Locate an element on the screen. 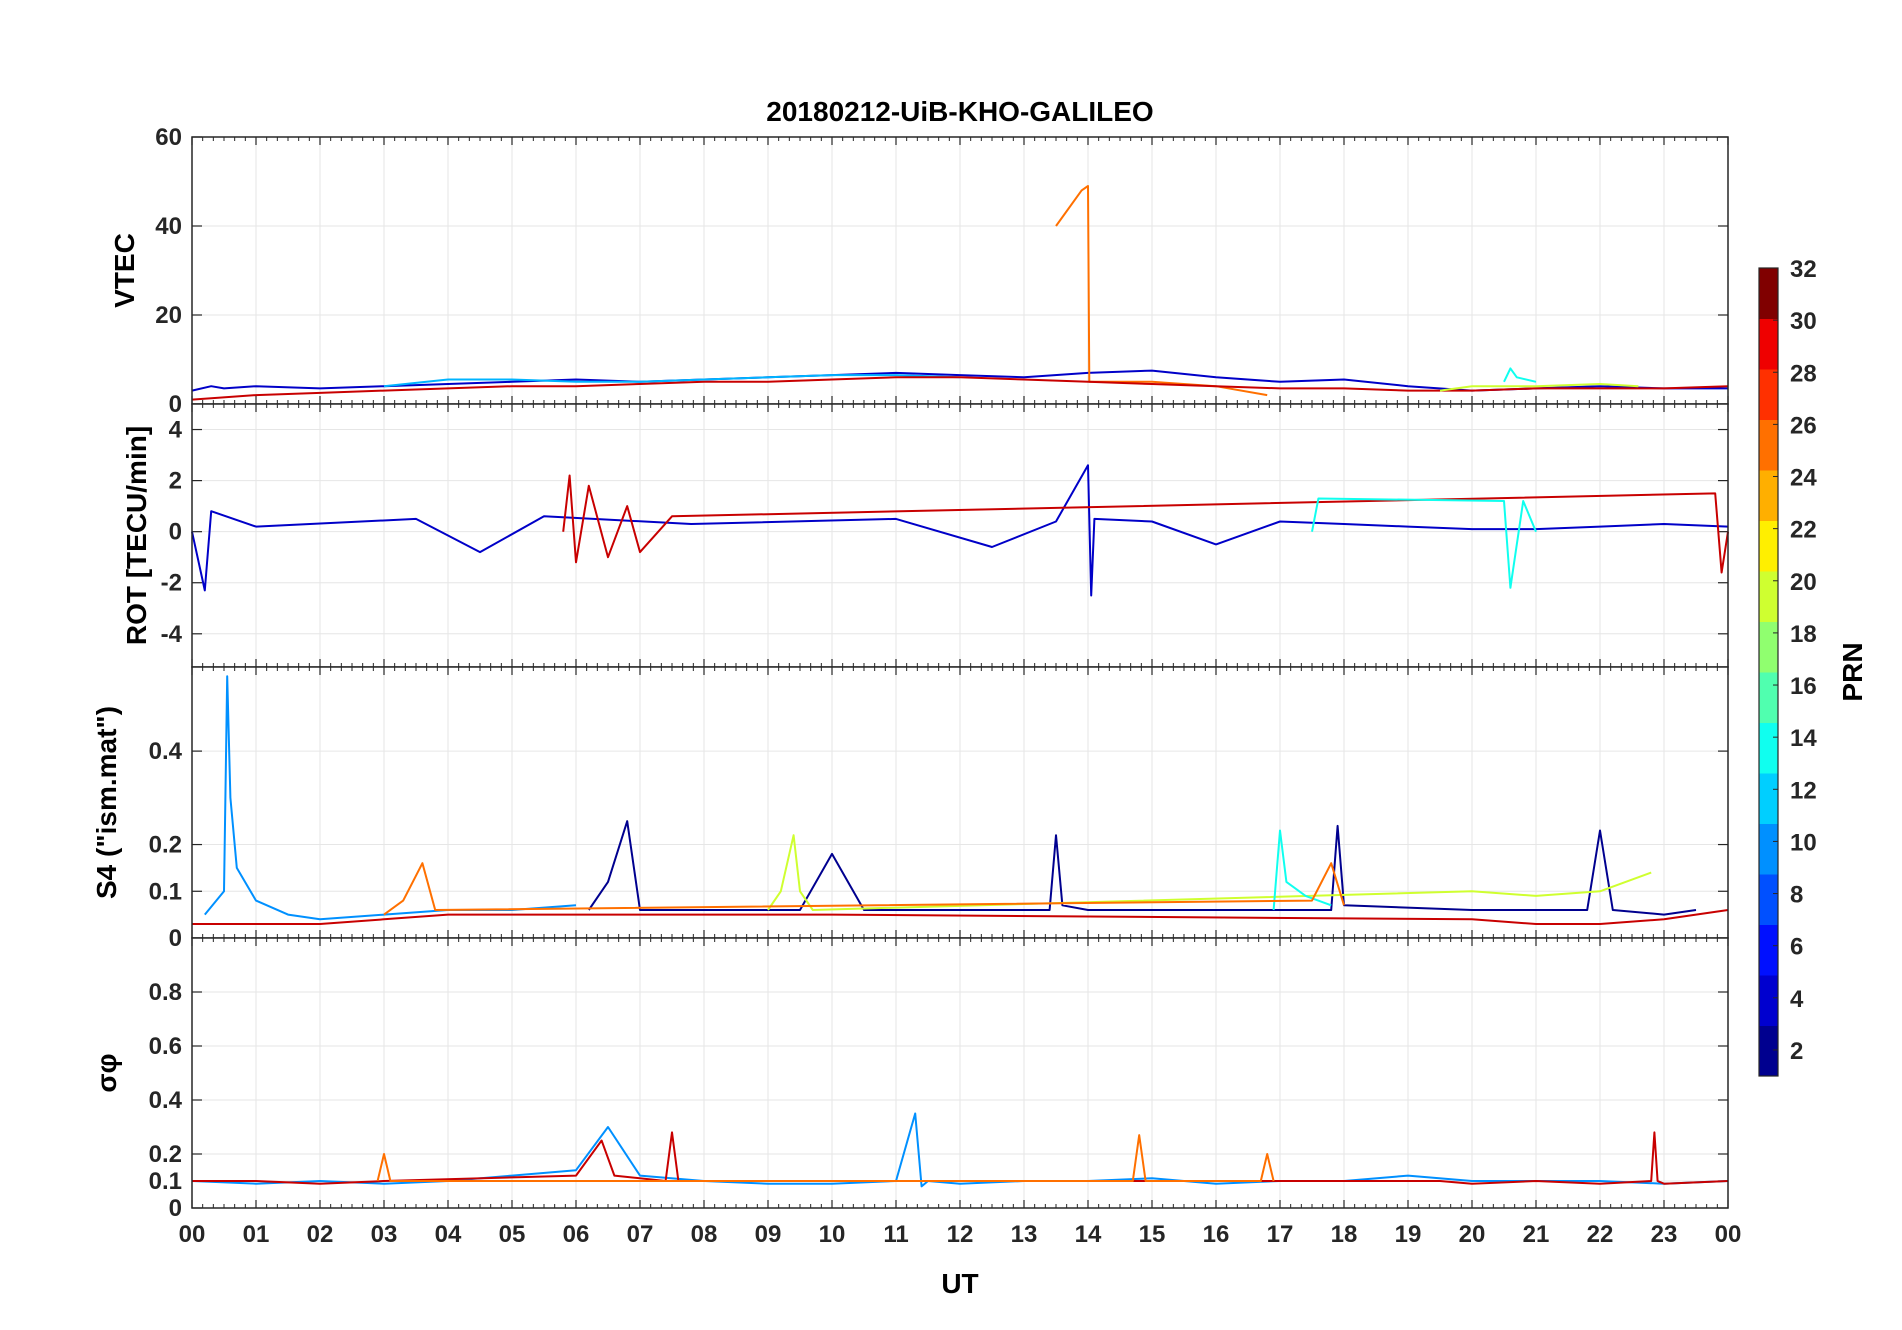 Image resolution: width=1902 pixels, height=1330 pixels. x-tick-label: 23 is located at coordinates (1664, 1234).